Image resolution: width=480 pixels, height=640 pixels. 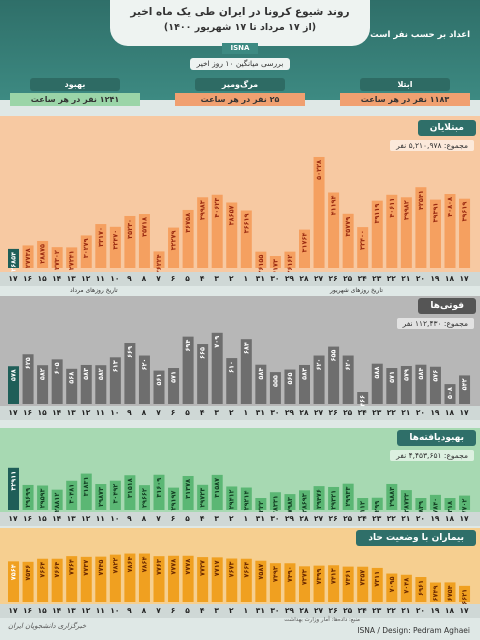 What do you see at coordinates (465, 596) in the screenshot?
I see `bar-label: ۶۶۲۱` at bounding box center [465, 596].